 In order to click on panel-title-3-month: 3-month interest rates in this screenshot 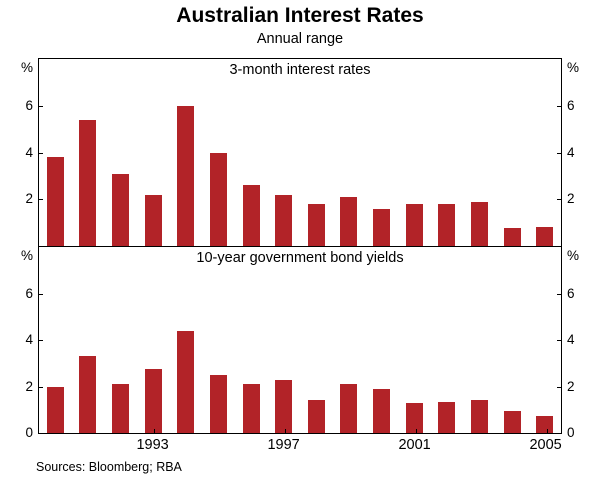, I will do `click(300, 70)`.